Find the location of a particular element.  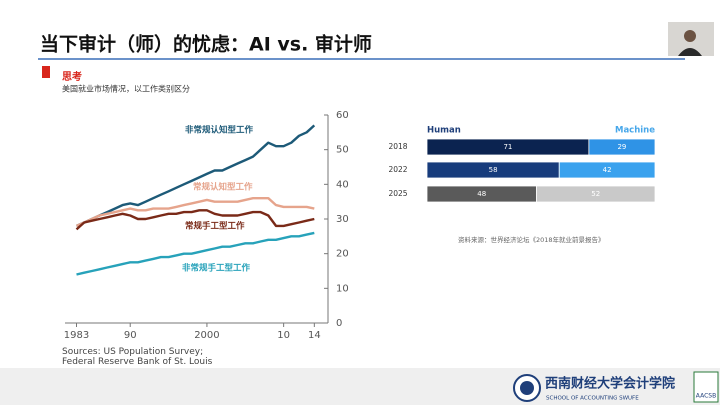

series-label: 非常规手工型工作 is located at coordinates (216, 268).